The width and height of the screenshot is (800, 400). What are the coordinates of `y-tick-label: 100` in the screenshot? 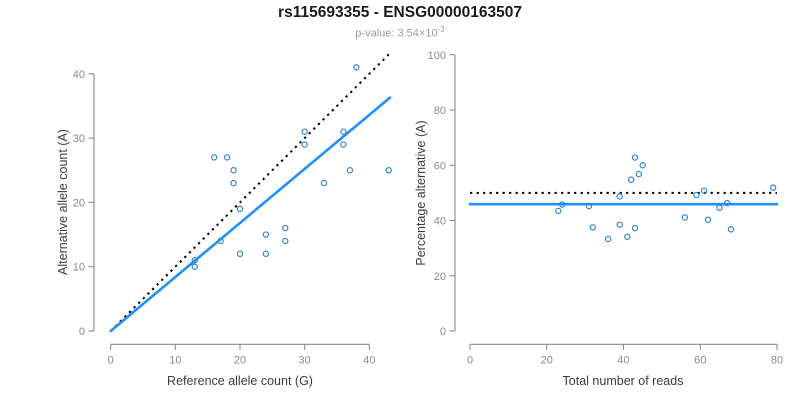 It's located at (437, 56).